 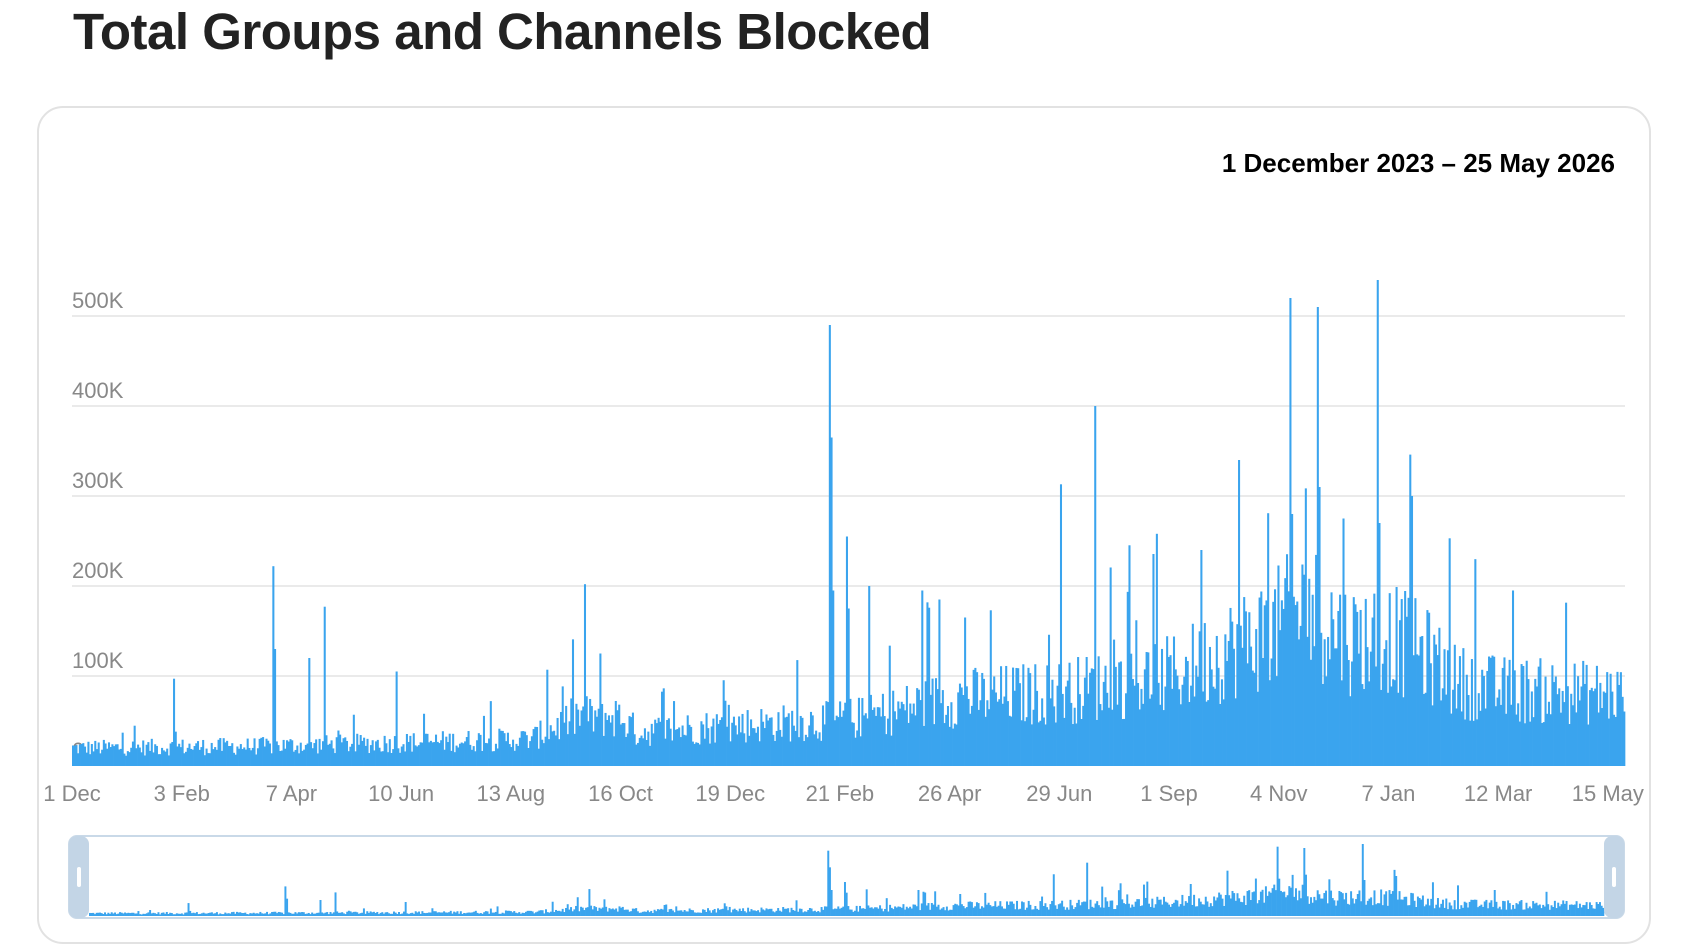 I want to click on range-navigator, so click(x=846, y=877).